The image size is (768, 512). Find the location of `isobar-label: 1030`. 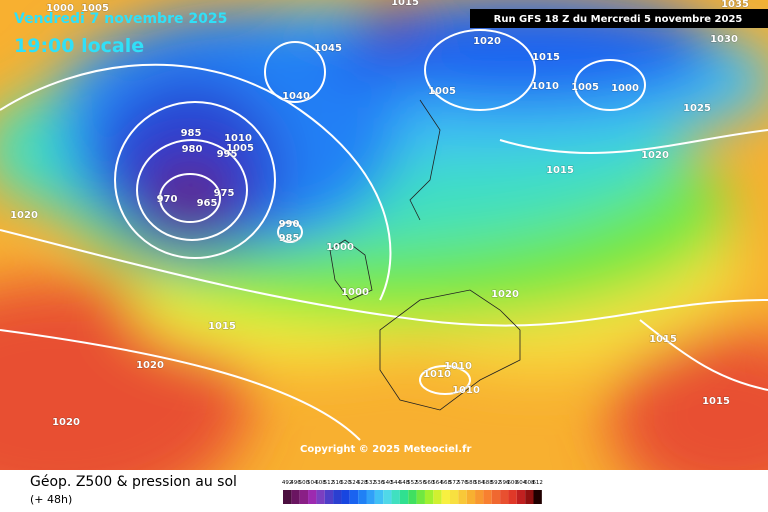

isobar-label: 1030 is located at coordinates (724, 39).